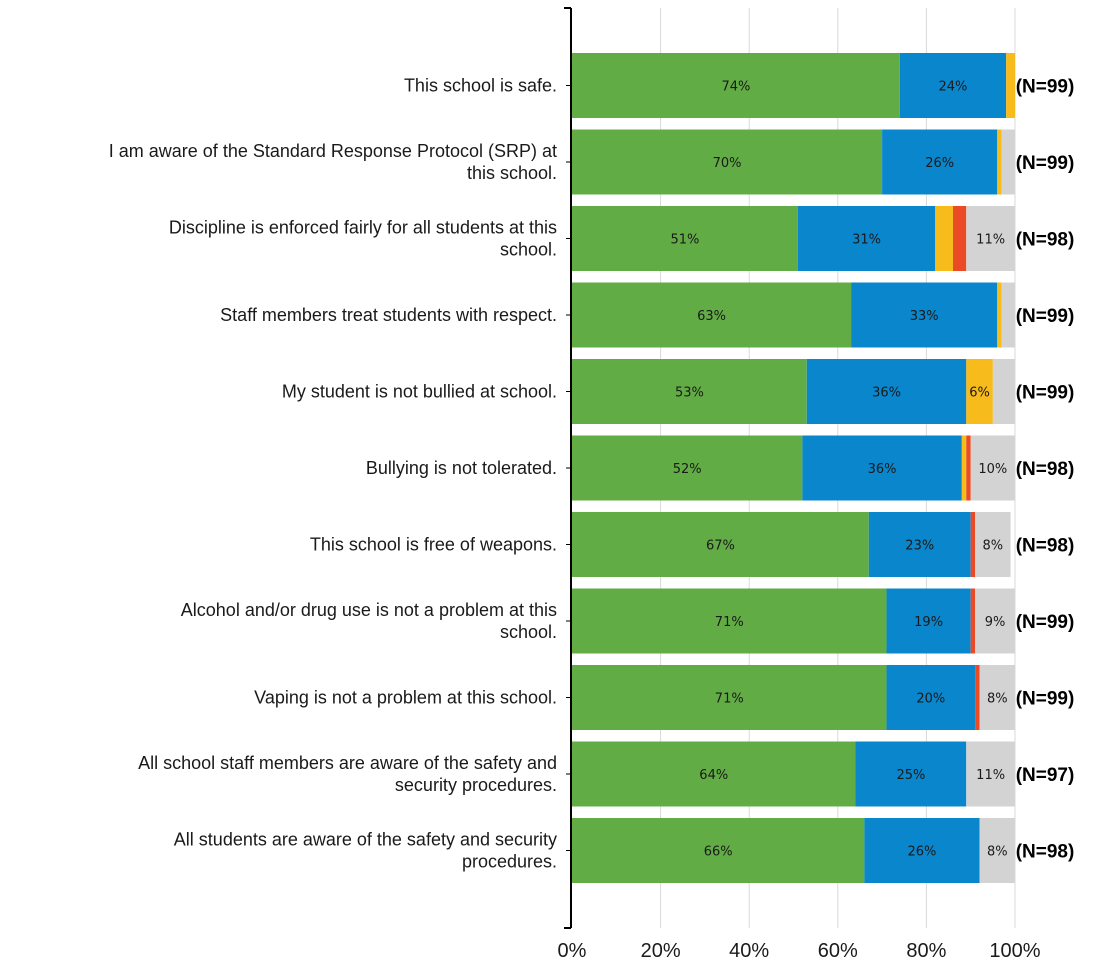  I want to click on data-label: 25%, so click(910, 775).